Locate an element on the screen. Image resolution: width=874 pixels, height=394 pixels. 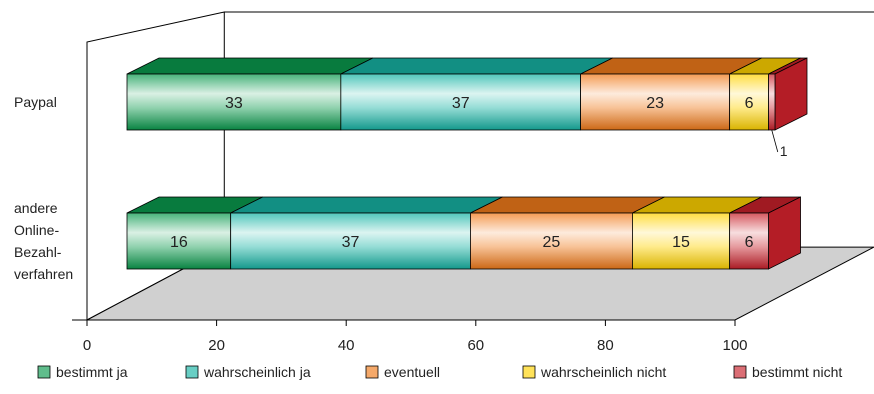
x-tick-label: 100 is located at coordinates (734, 345).